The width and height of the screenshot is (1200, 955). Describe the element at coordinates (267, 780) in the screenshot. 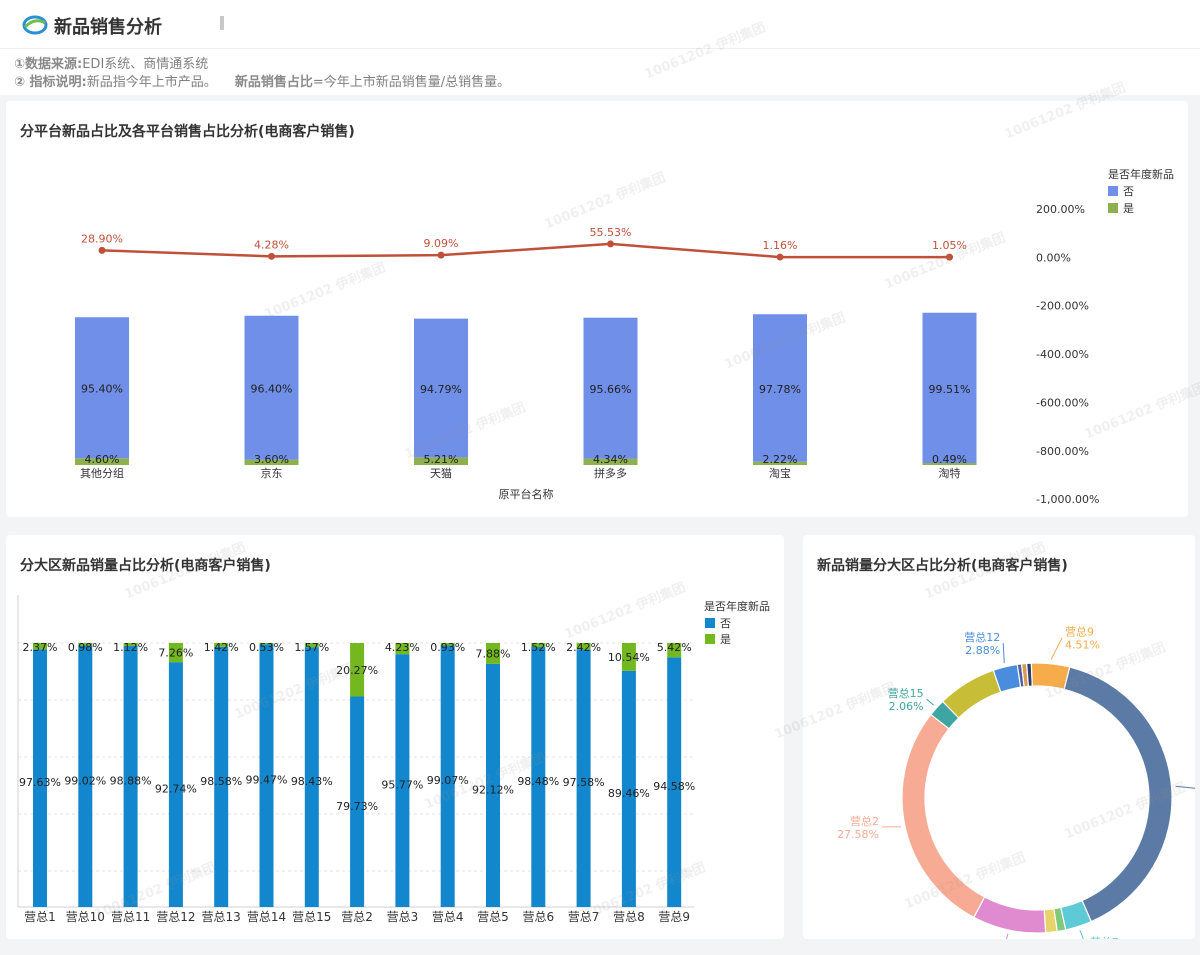

I see `bar-no-label-5: 99.47%` at that location.